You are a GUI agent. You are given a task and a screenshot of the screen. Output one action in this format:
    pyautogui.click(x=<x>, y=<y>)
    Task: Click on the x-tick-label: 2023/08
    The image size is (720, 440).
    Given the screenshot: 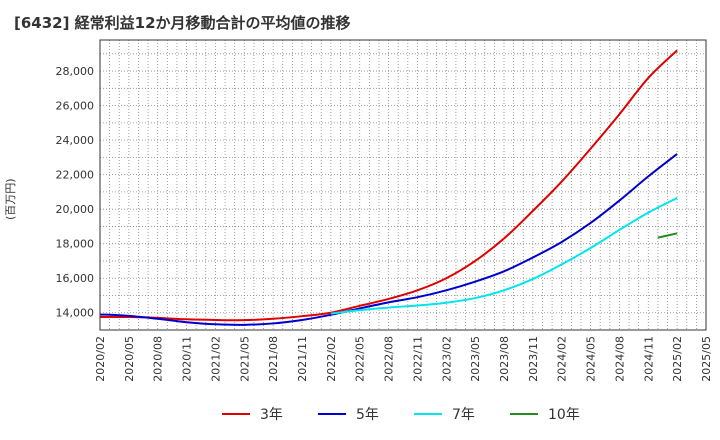 What is the action you would take?
    pyautogui.click(x=504, y=359)
    